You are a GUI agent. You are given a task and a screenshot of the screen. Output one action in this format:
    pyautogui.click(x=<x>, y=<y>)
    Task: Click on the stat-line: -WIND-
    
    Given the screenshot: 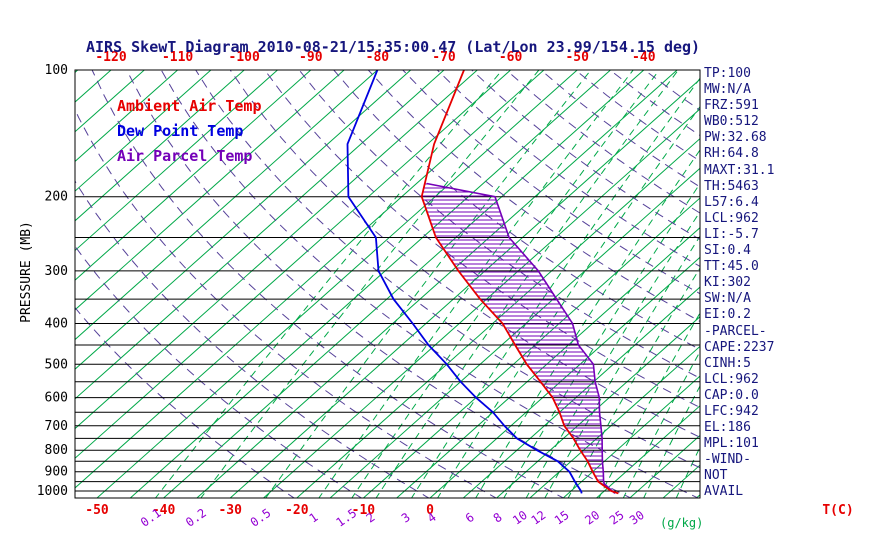 What is the action you would take?
    pyautogui.click(x=727, y=460)
    